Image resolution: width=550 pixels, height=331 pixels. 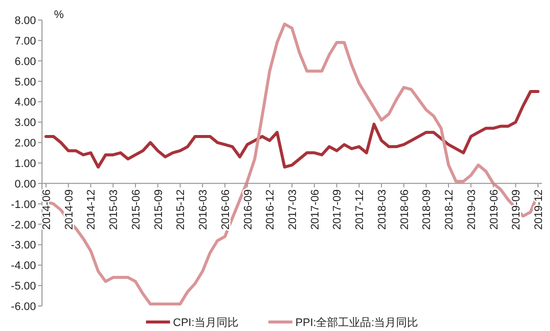 What do you see at coordinates (25, 123) in the screenshot?
I see `y-tick-label: 3.00` at bounding box center [25, 123].